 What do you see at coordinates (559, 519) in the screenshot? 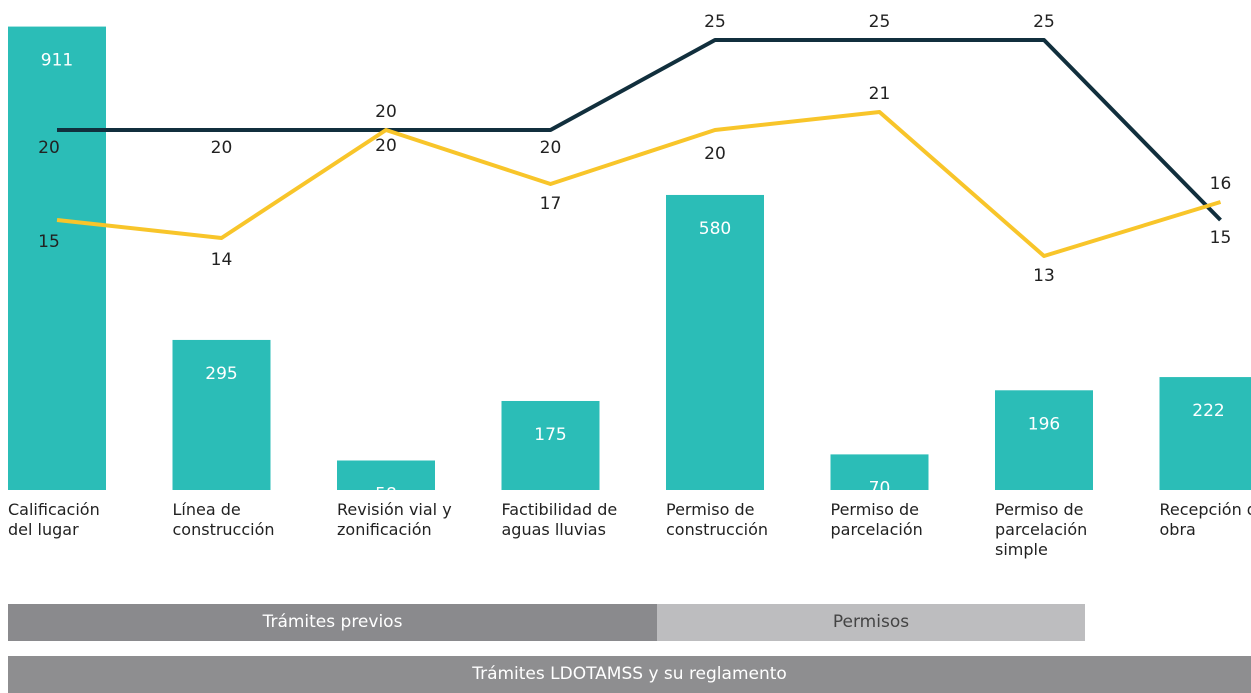
I see `x-tick-label: Factibilidad de aguas lluvias` at bounding box center [559, 519].